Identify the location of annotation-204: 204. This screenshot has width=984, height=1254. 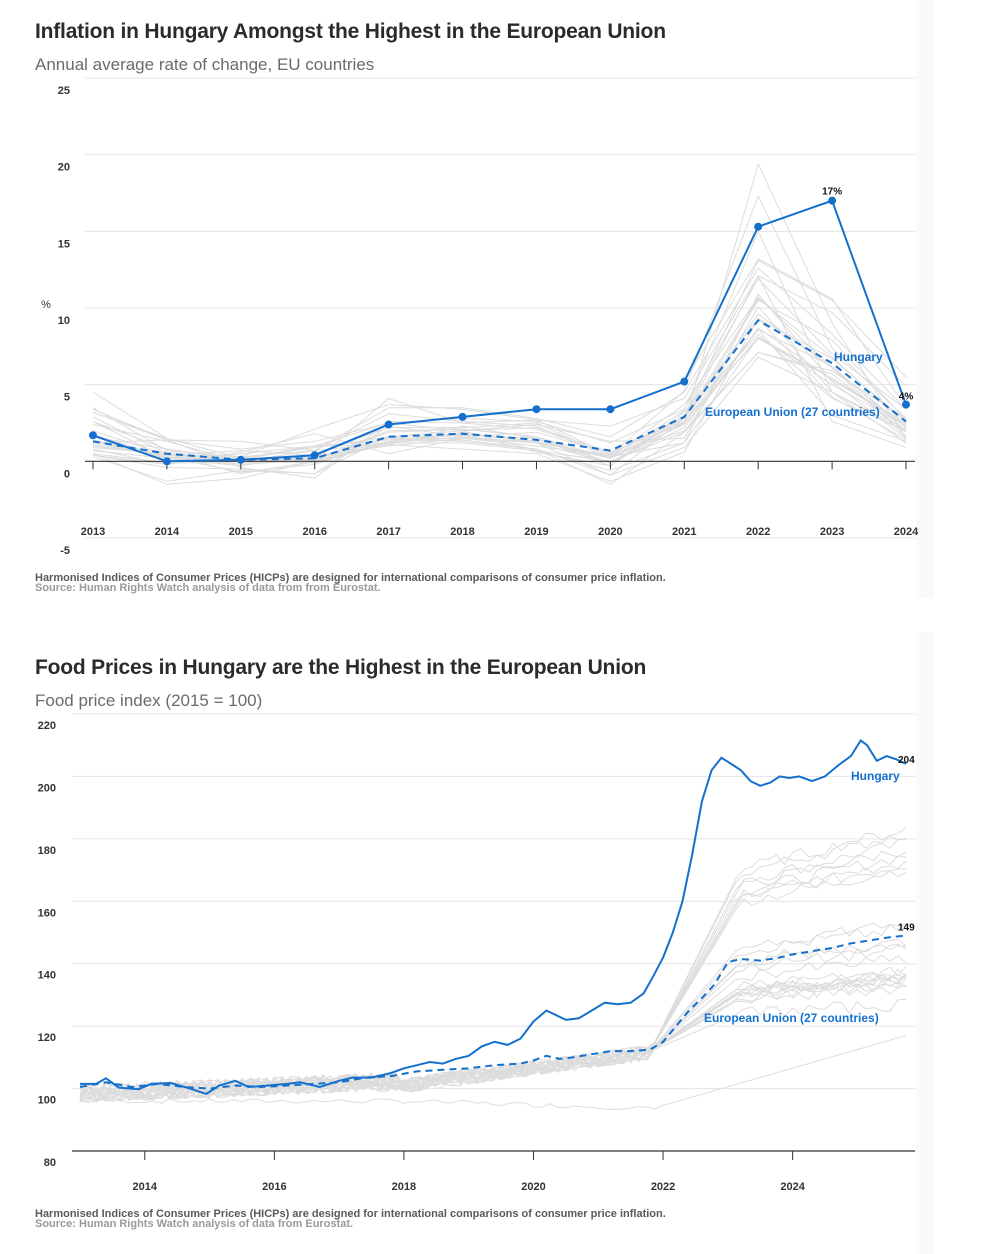
(906, 760).